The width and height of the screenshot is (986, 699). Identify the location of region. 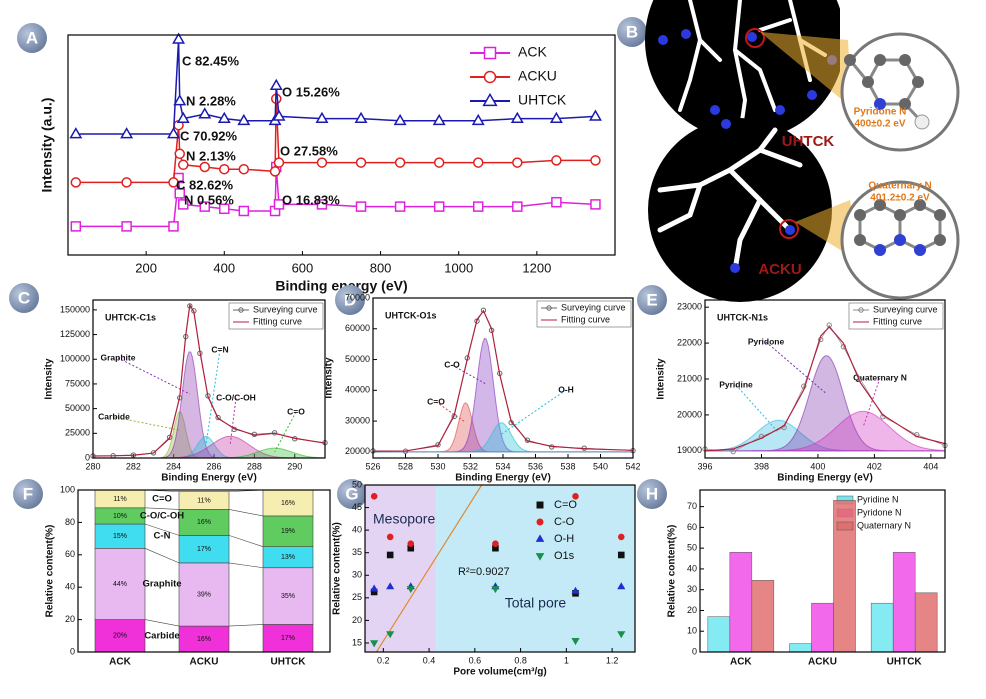
(535, 568).